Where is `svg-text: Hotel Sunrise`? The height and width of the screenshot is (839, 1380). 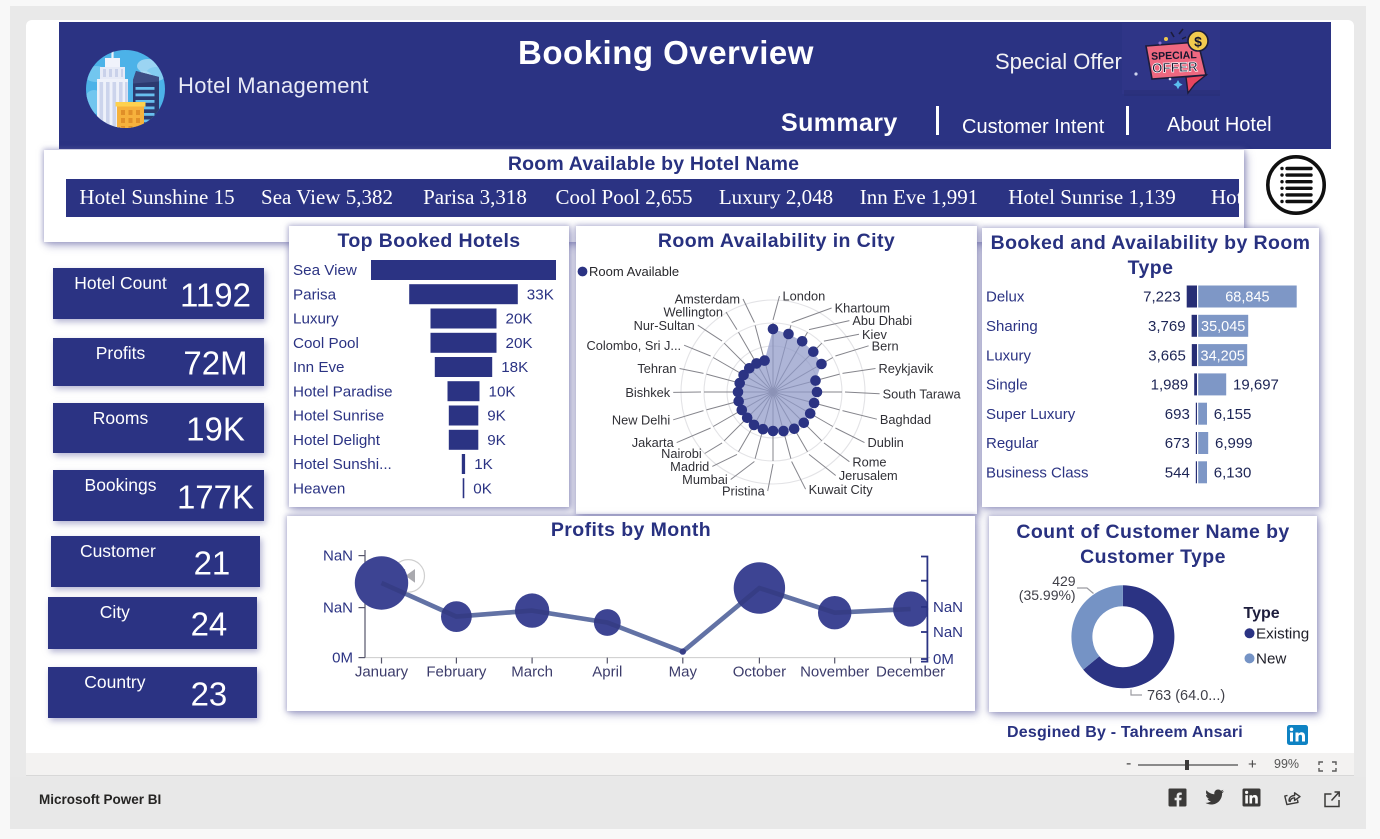 svg-text: Hotel Sunrise is located at coordinates (338, 416).